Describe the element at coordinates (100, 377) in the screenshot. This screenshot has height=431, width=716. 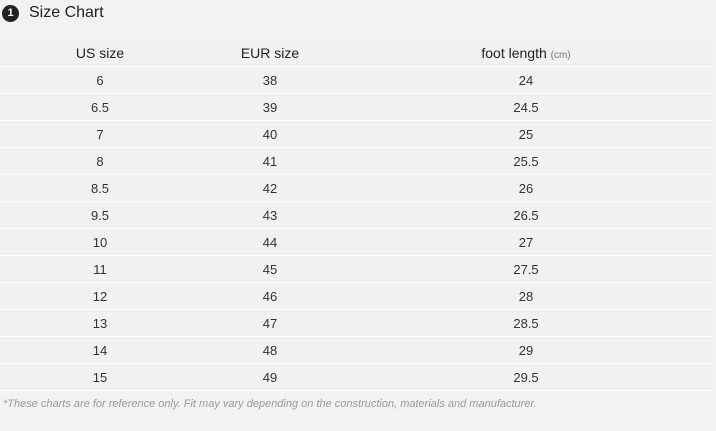
I see `us-size-cell: 15` at that location.